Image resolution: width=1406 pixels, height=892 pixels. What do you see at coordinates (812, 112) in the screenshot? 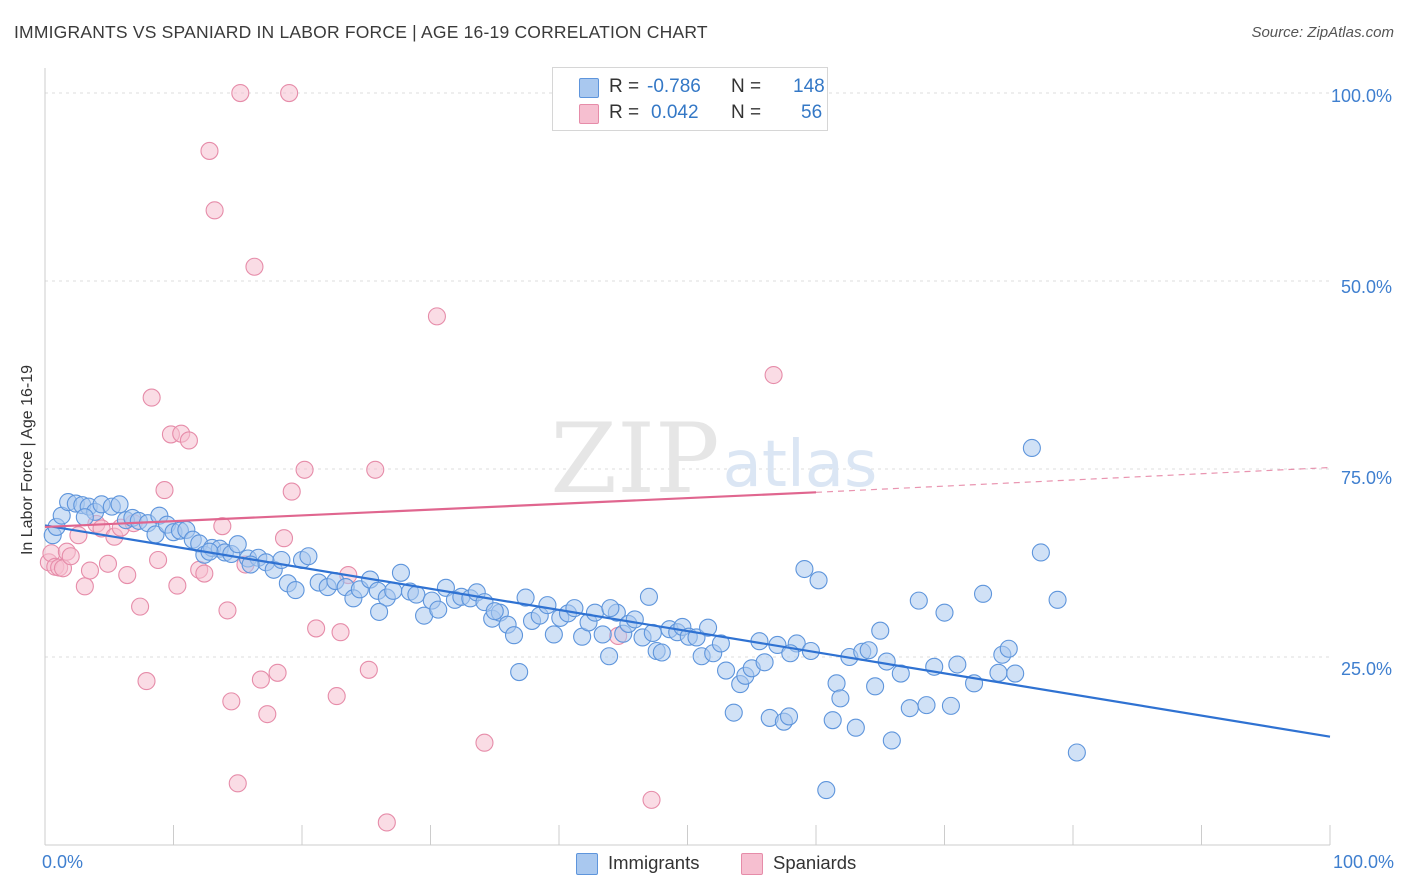
I see `spaniards-n-value: 56` at bounding box center [812, 112].